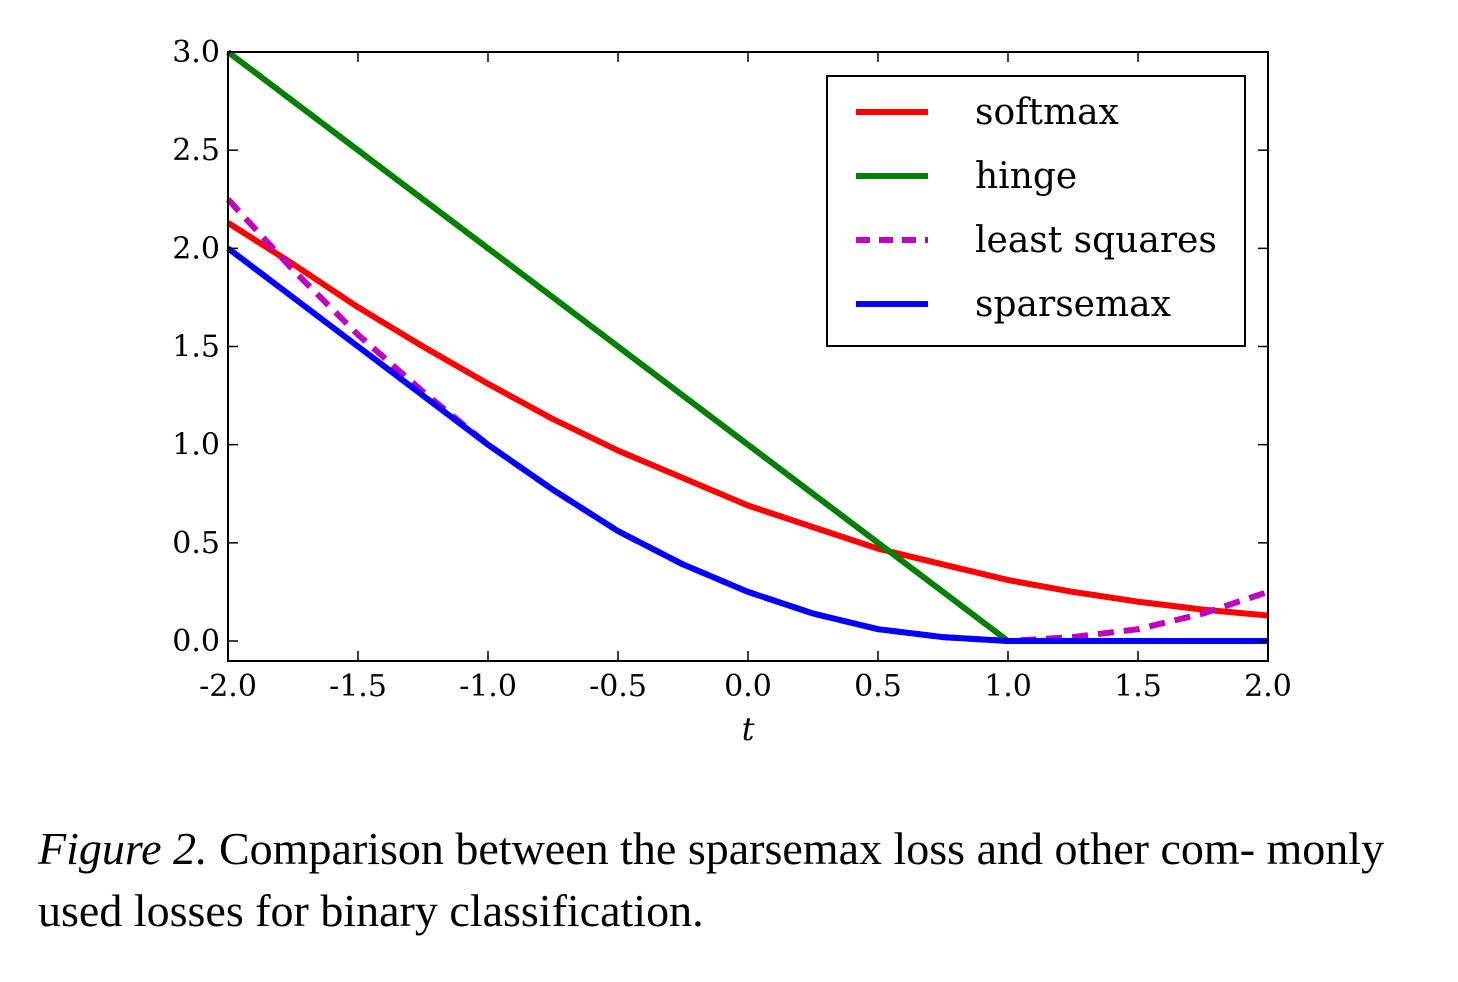  What do you see at coordinates (196, 445) in the screenshot?
I see `y-tick-label: 1.0` at bounding box center [196, 445].